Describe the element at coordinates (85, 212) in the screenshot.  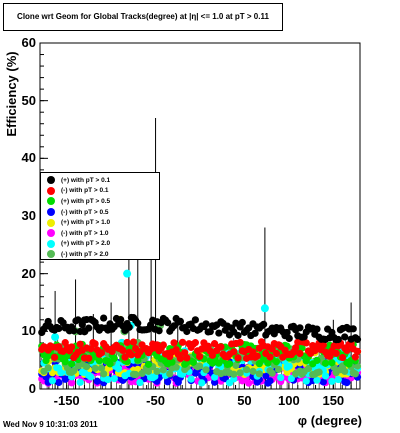
I see `legend-label: (-) with pT > 0.5` at that location.